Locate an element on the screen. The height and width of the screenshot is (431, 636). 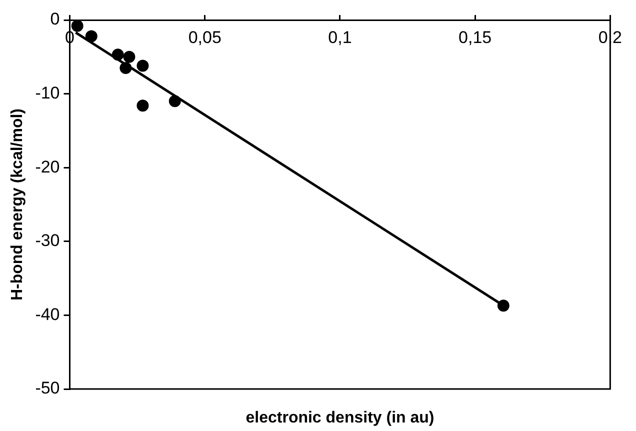
x-tick-label: 0,05 is located at coordinates (205, 37).